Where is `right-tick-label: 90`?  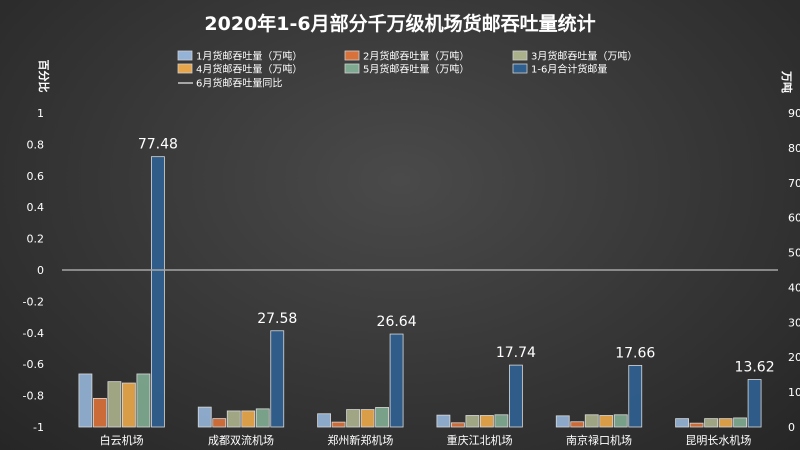 right-tick-label: 90 is located at coordinates (794, 113).